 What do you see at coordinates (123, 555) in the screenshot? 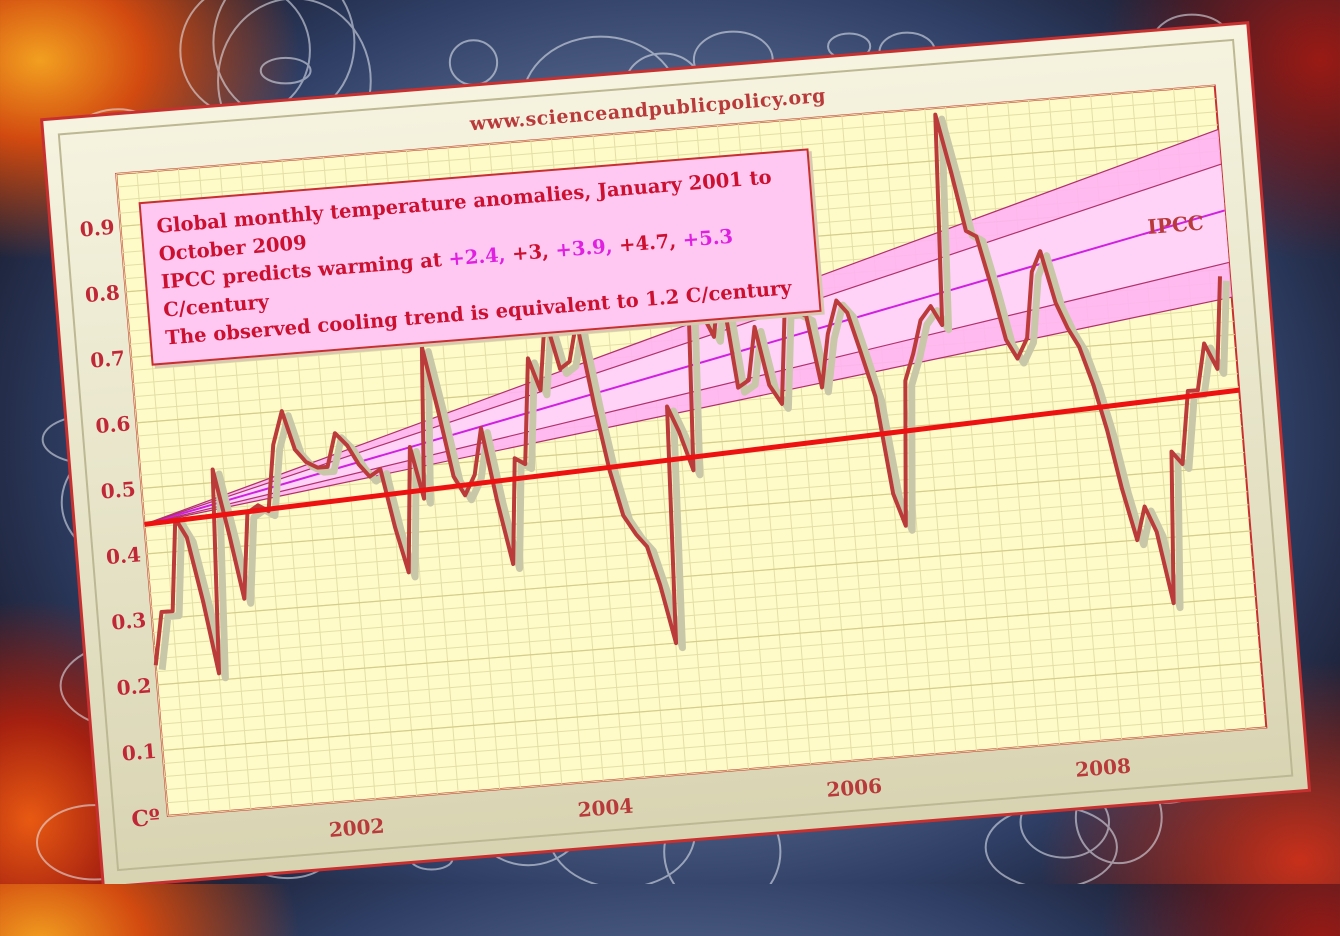
I see `y-tick-label: 0.4` at bounding box center [123, 555].